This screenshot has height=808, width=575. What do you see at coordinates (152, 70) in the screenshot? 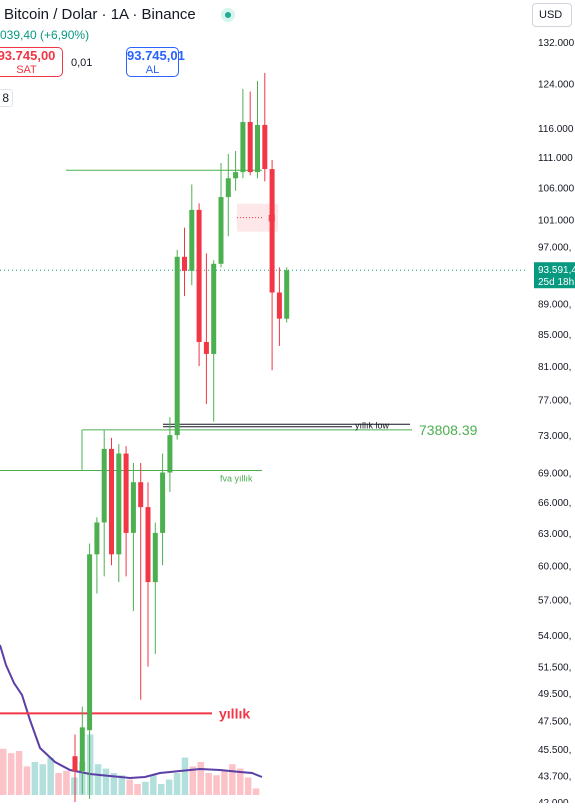
I see `buy-label: AL` at bounding box center [152, 70].